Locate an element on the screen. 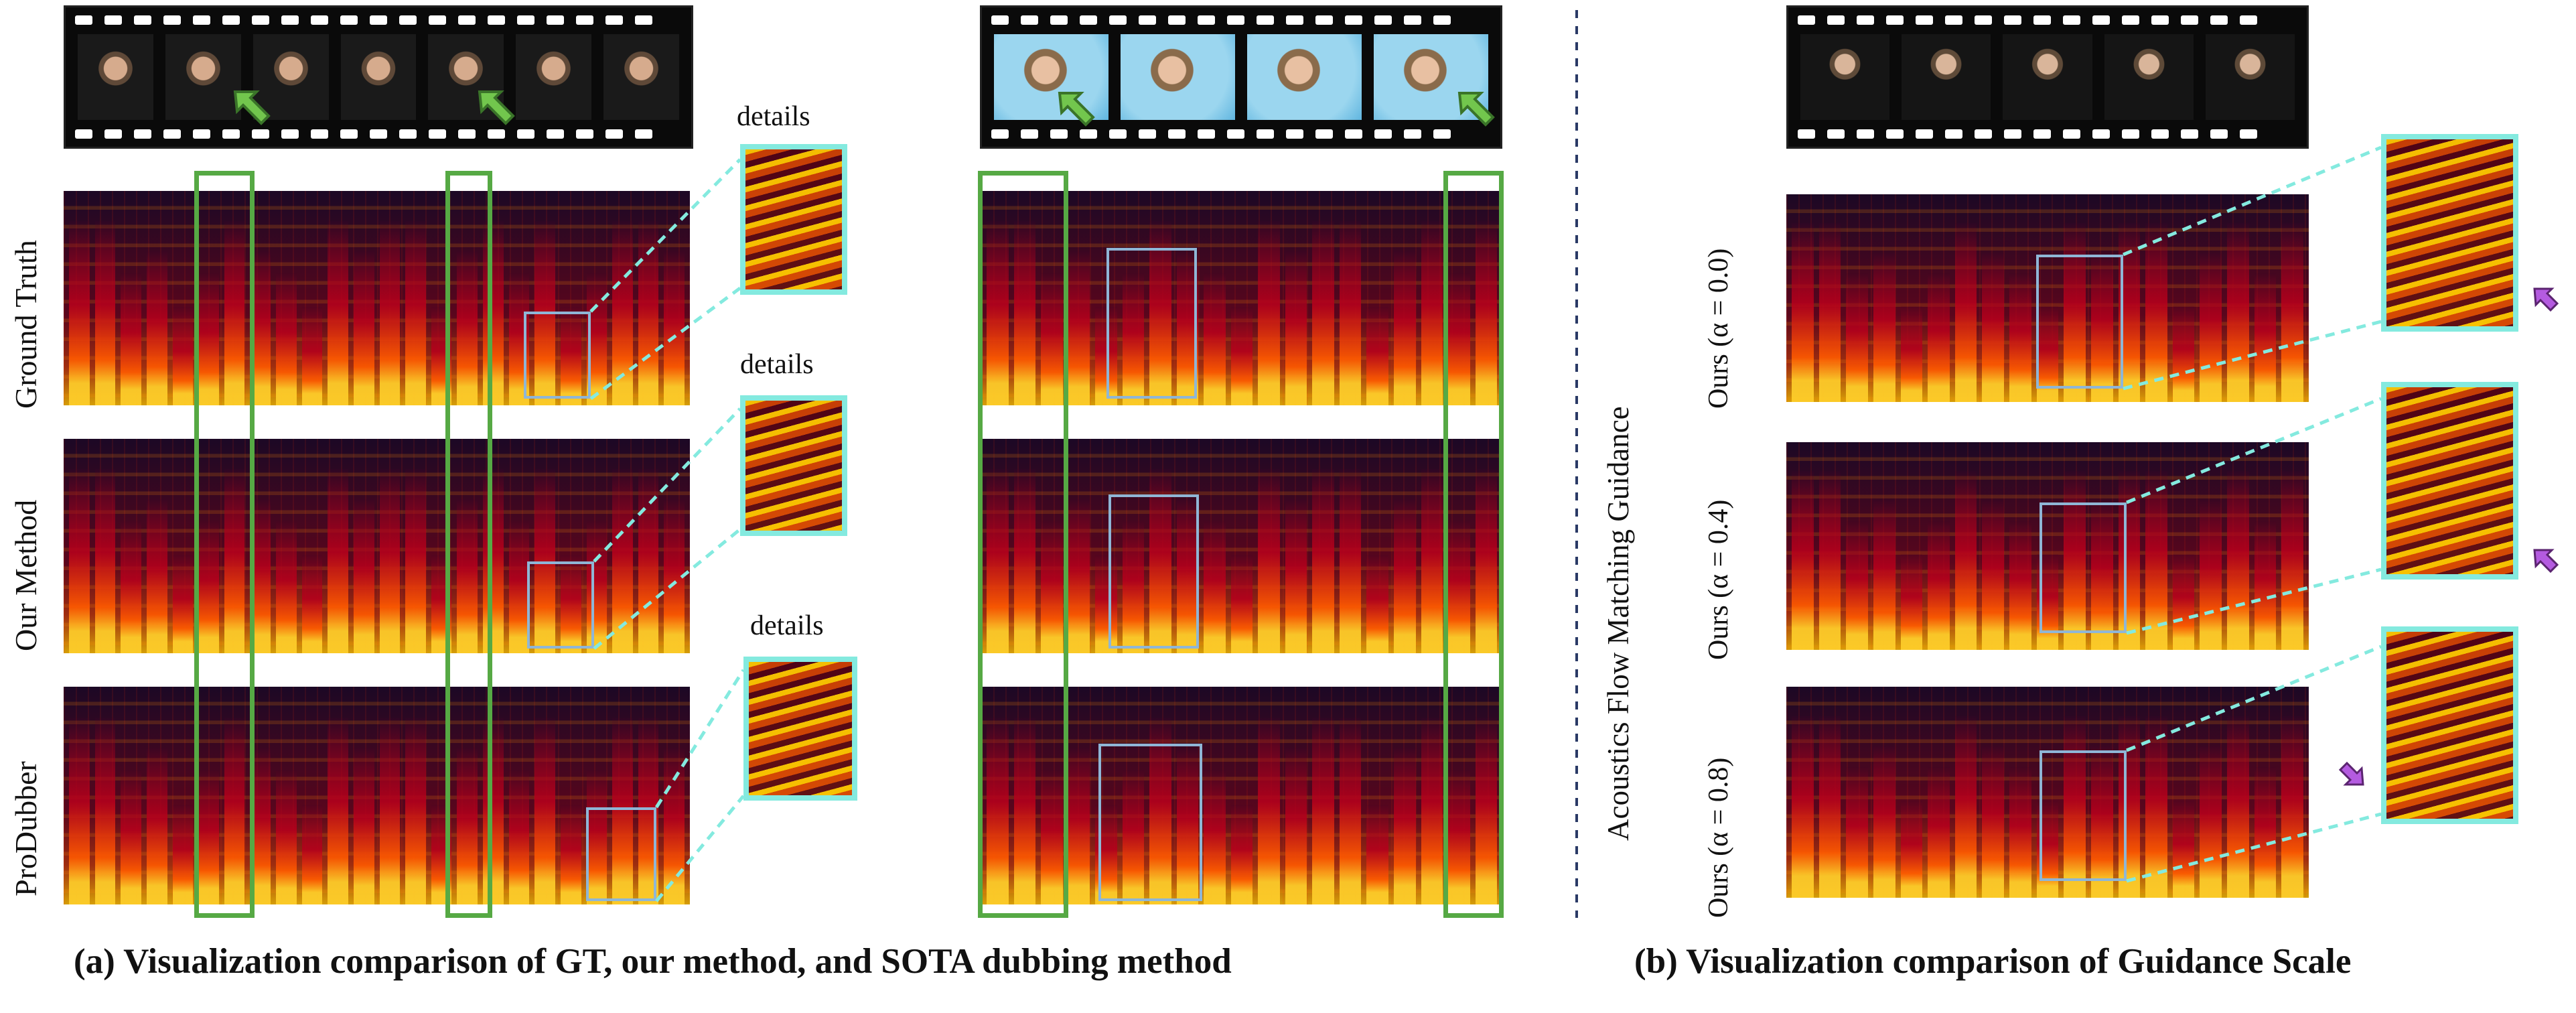 Image resolution: width=2576 pixels, height=1013 pixels. guidance-axis-label: Acoustics Flow Matching Guidance is located at coordinates (1618, 623).